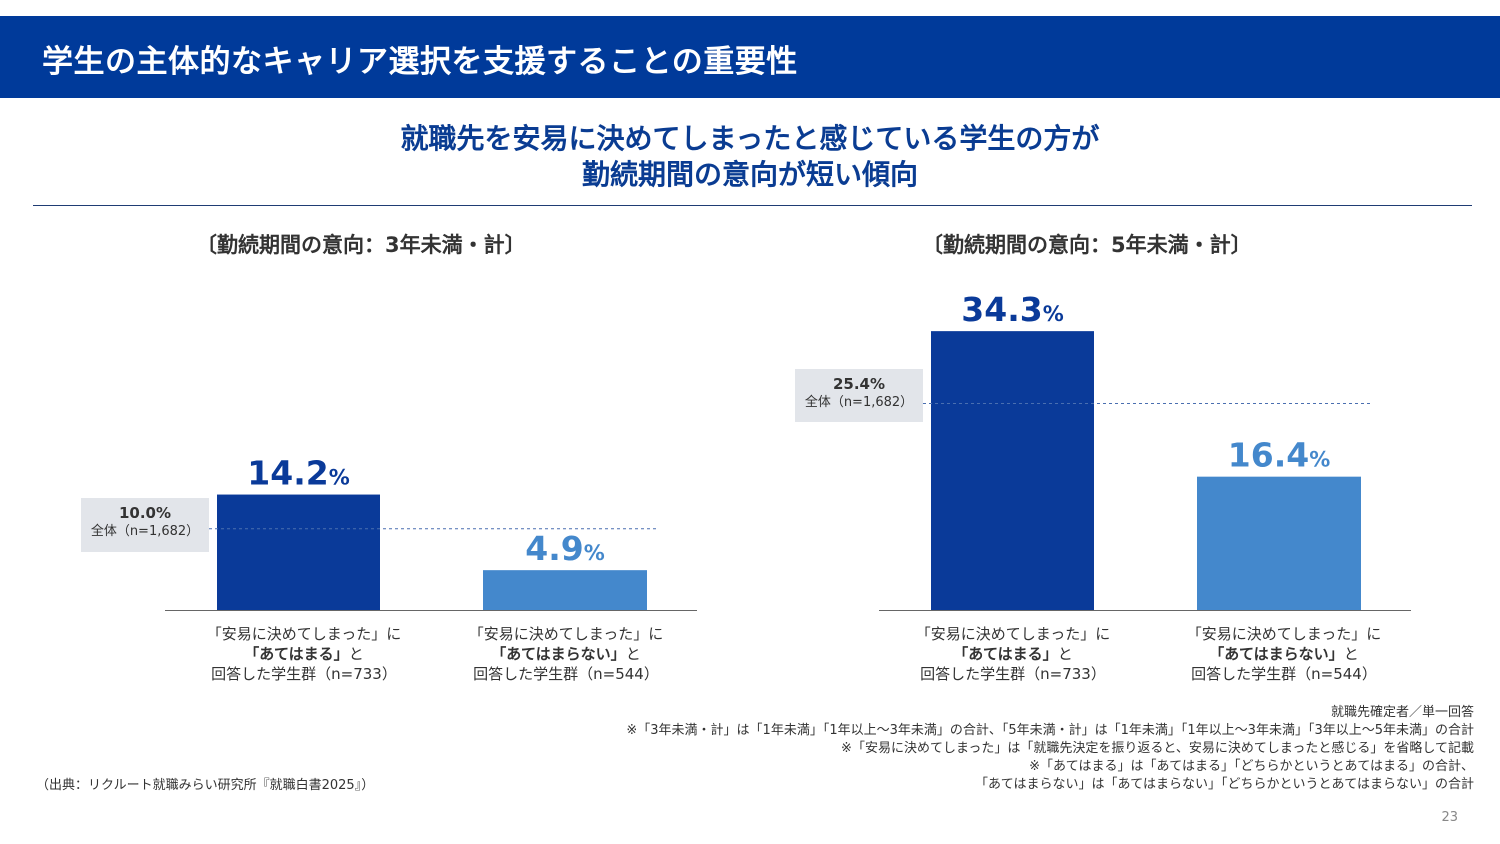 Image resolution: width=1500 pixels, height=844 pixels. I want to click on header-bar, so click(750, 57).